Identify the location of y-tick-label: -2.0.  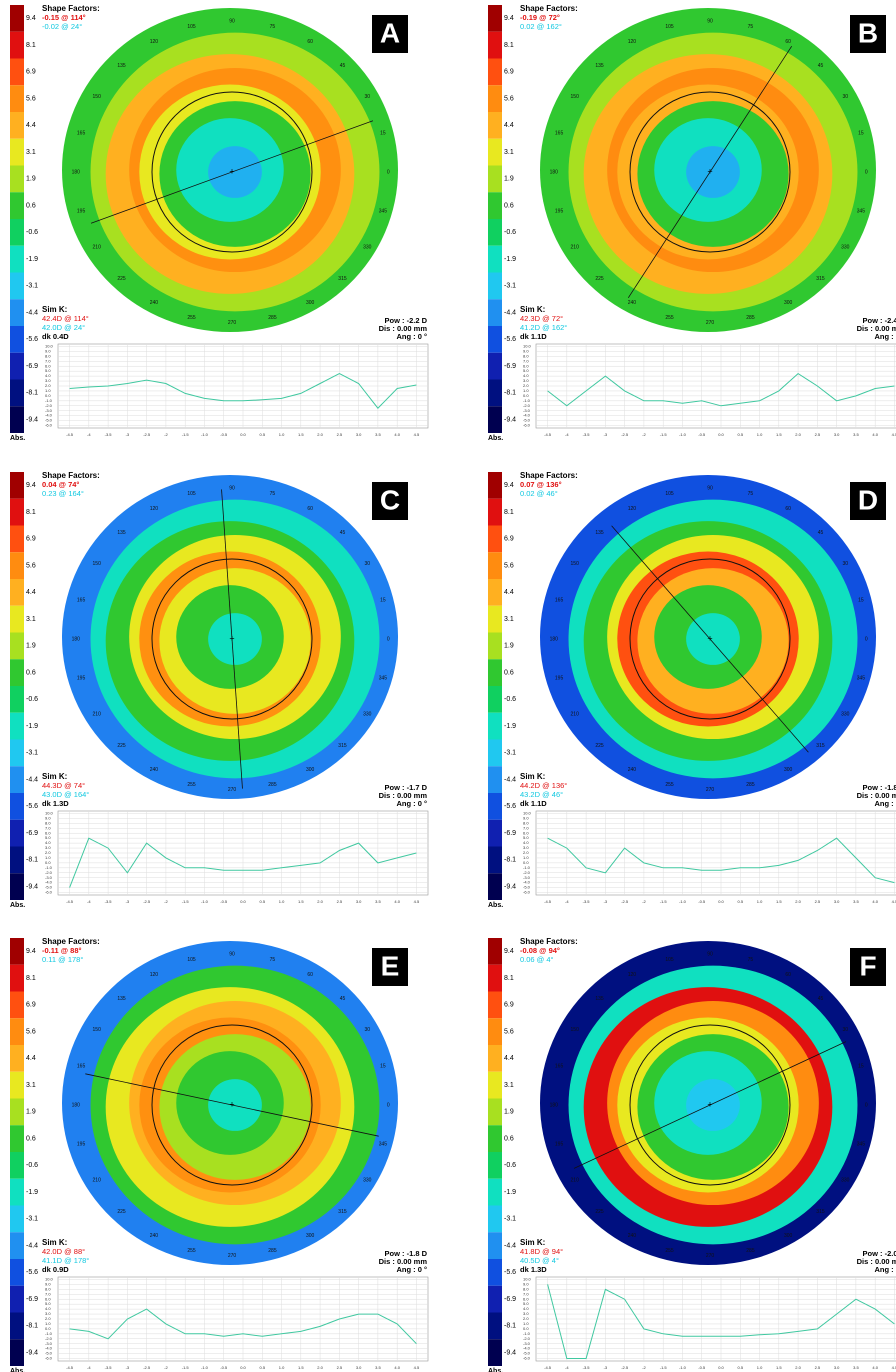
(49, 872).